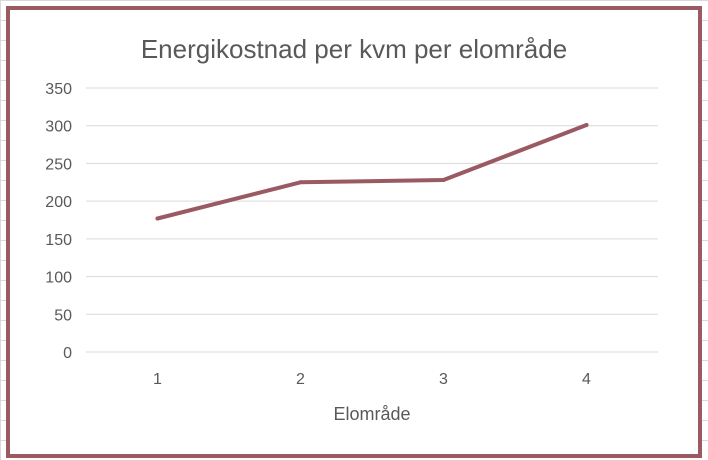 The image size is (708, 460). Describe the element at coordinates (58, 164) in the screenshot. I see `y-tick-label: 250` at that location.